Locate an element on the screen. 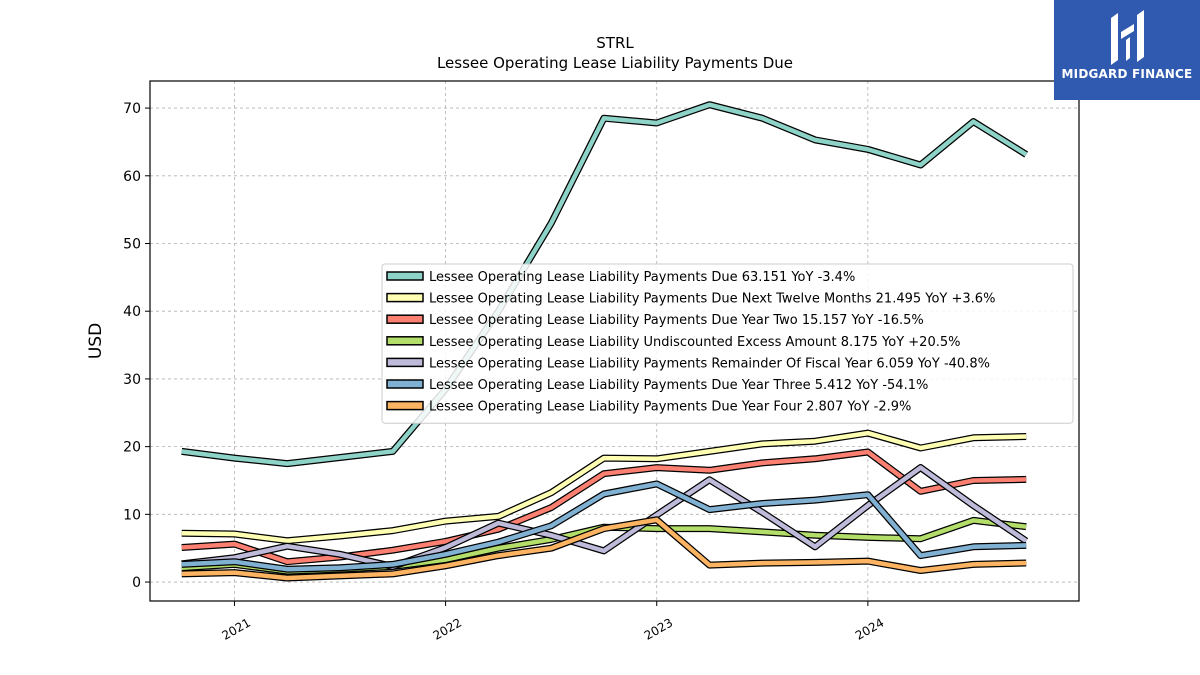 The image size is (1200, 675). x-tick-label: 2024 is located at coordinates (869, 628).